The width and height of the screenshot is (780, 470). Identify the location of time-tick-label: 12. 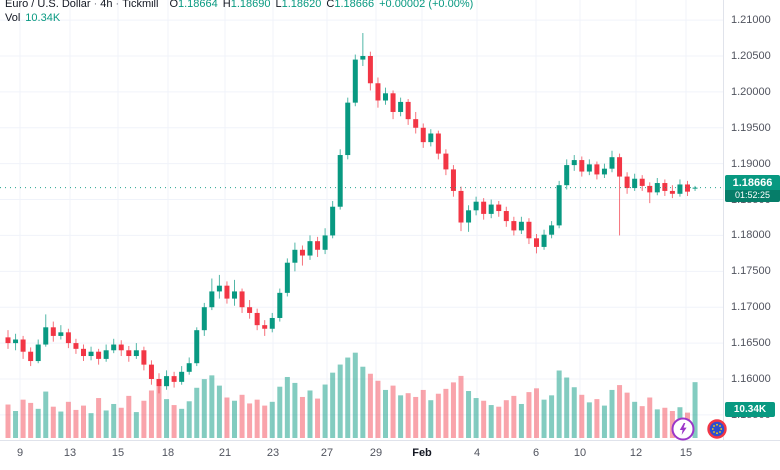
(636, 453).